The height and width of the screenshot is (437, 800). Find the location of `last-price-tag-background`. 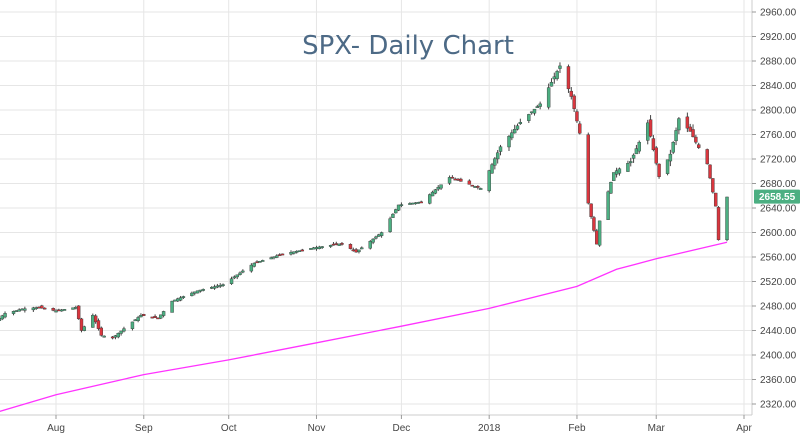

last-price-tag-background is located at coordinates (777, 196).